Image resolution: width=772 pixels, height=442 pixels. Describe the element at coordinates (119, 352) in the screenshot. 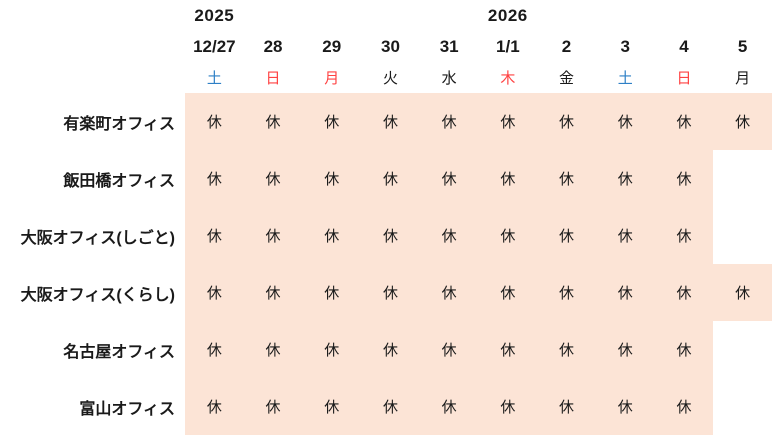

I see `office-label: 名古屋オフィス` at that location.